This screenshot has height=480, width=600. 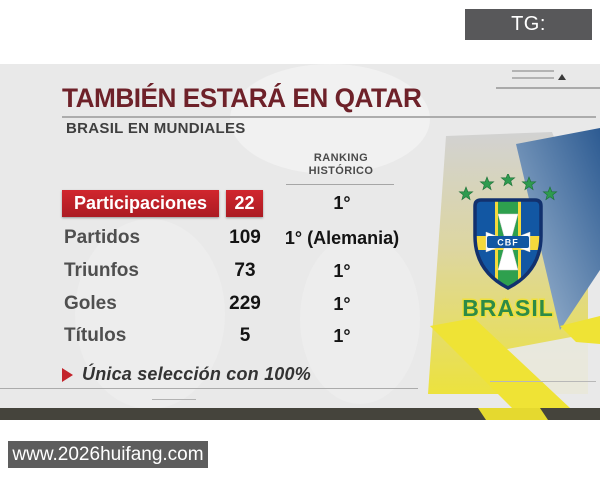 I want to click on row-label: Partidos, so click(x=102, y=237).